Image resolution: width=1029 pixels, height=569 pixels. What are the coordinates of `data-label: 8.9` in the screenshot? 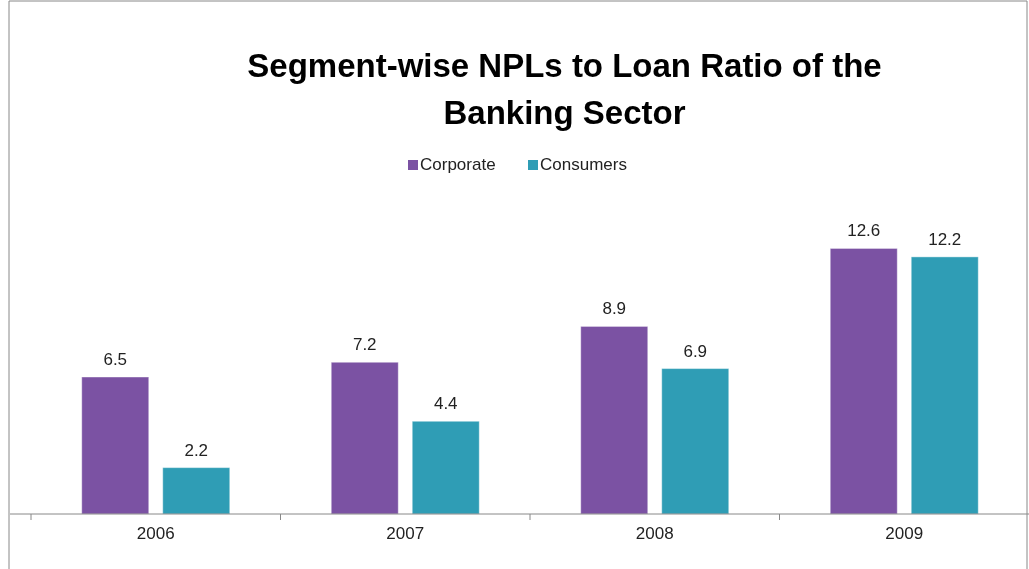 It's located at (614, 309).